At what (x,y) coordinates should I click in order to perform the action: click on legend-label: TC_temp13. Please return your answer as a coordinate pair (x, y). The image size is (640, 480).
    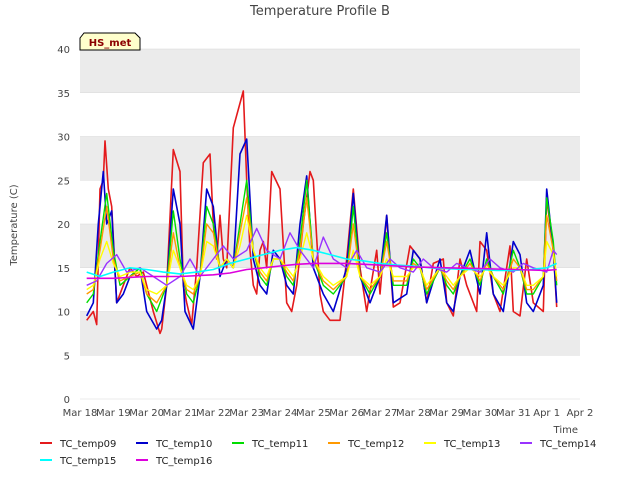
    Looking at the image, I should click on (471, 444).